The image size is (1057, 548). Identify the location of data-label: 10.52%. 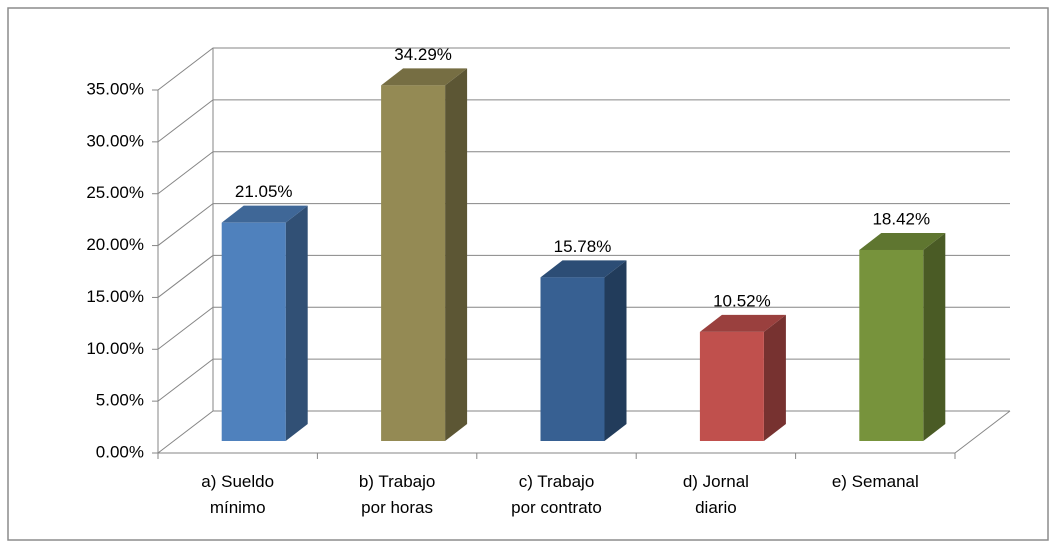
(742, 300).